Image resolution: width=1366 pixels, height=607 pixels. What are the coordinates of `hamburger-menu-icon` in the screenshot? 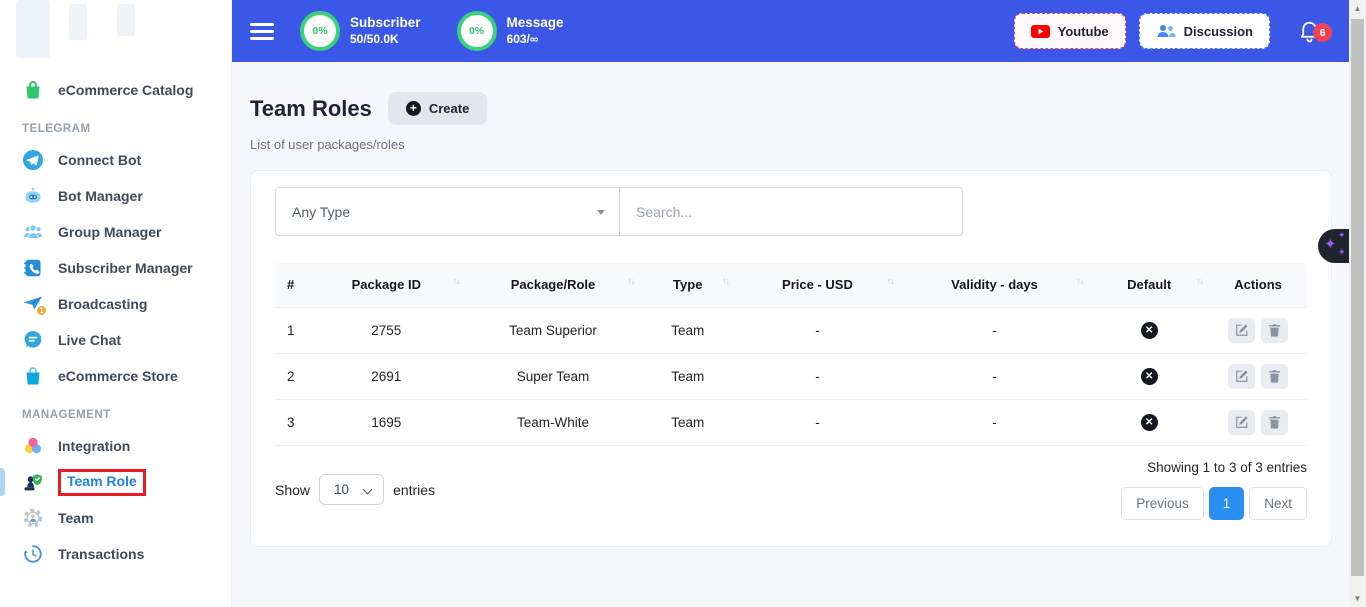 It's located at (262, 31).